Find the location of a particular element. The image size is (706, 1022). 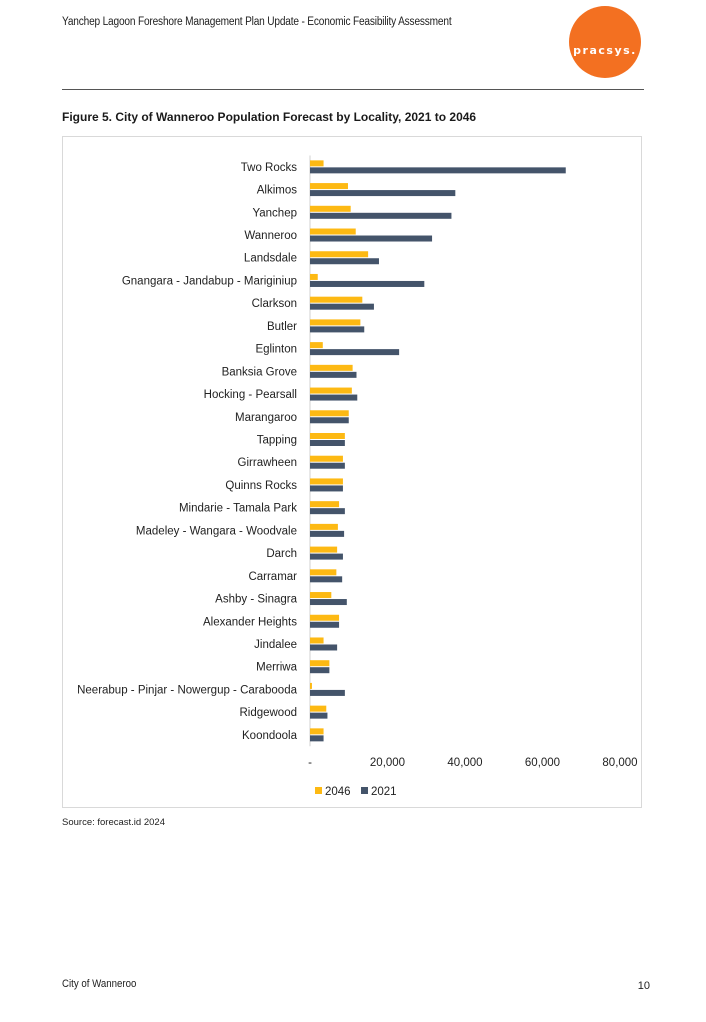

category-label: Darch is located at coordinates (281, 554).